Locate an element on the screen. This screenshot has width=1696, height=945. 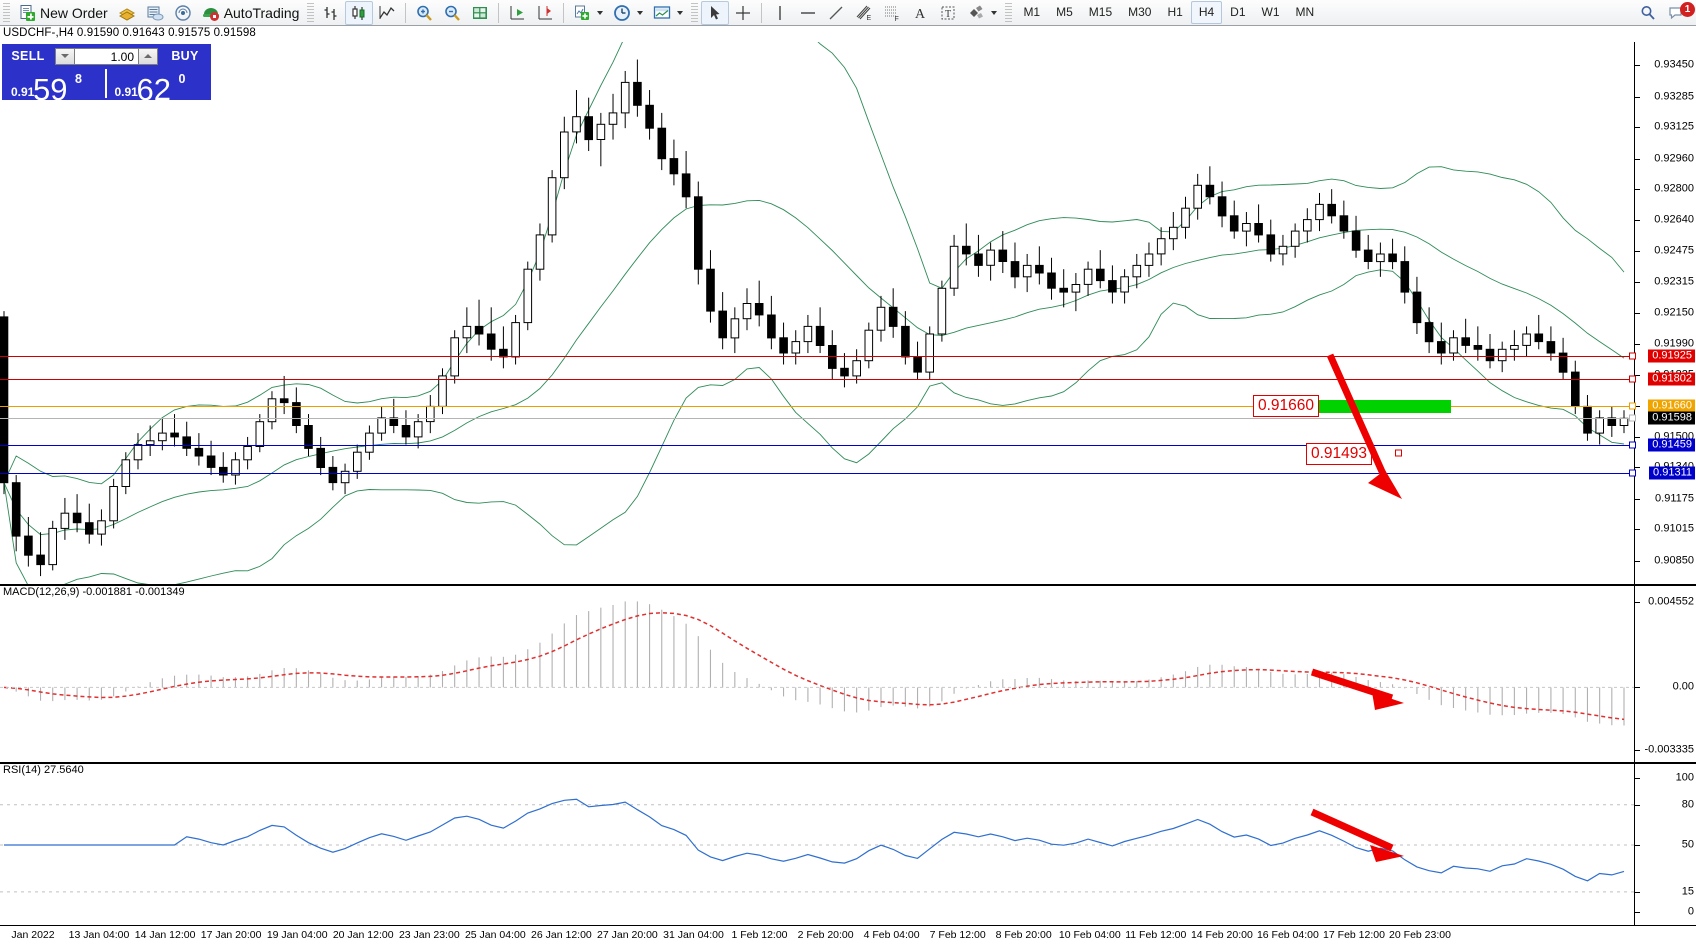
zoom-in-button is located at coordinates (424, 13).